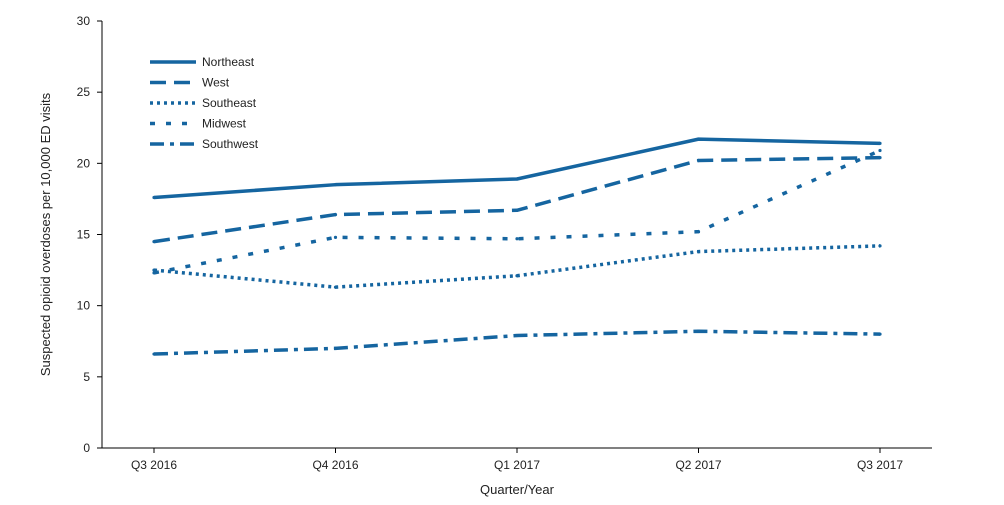 This screenshot has width=1004, height=505. Describe the element at coordinates (229, 103) in the screenshot. I see `legend-label: Southeast` at that location.